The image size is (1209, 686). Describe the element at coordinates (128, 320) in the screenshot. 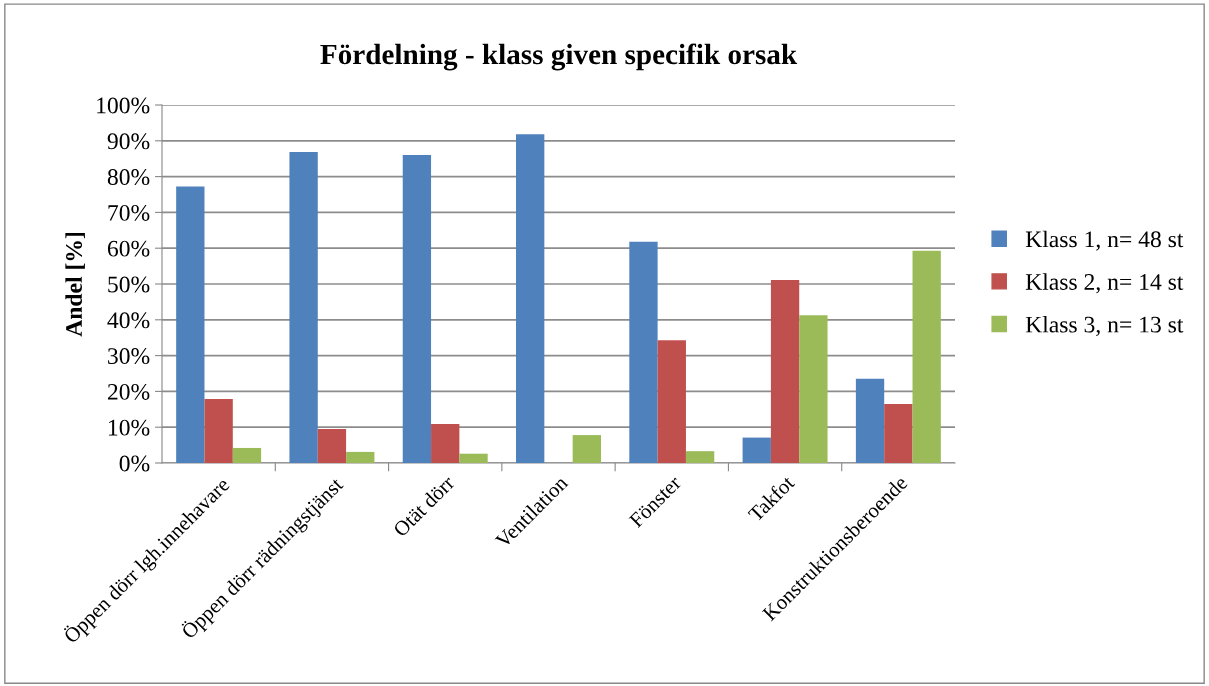

I see `y-tick-label: 40%` at that location.